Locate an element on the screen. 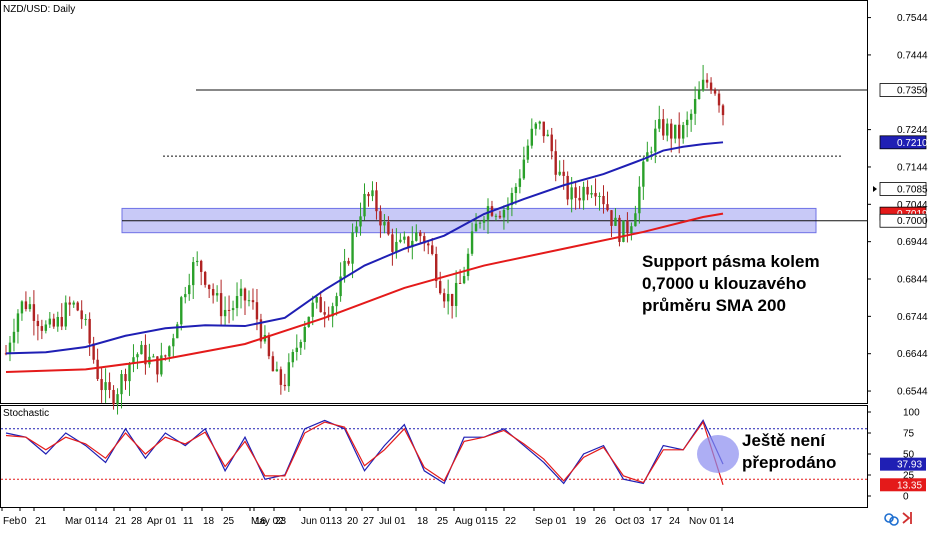 This screenshot has height=534, width=929. stochastic-badge is located at coordinates (903, 485).